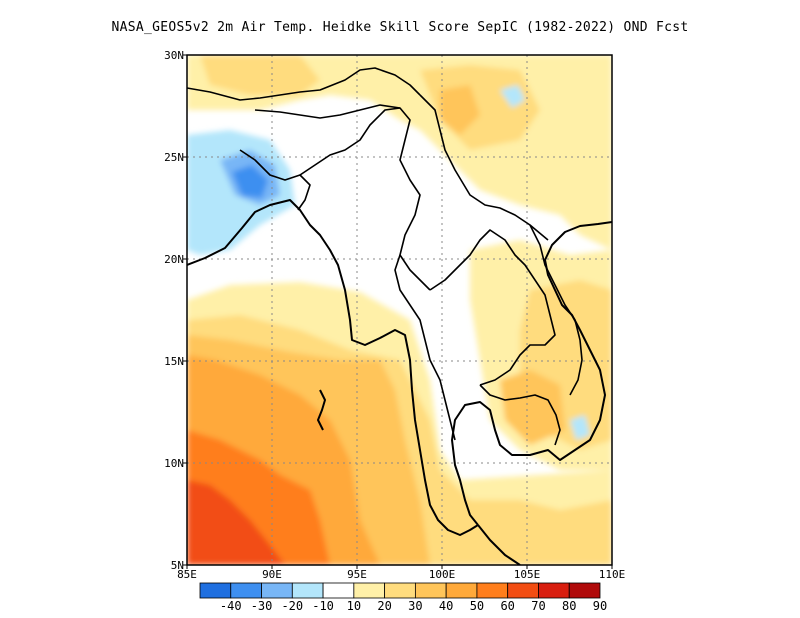 This screenshot has width=800, height=618. Describe the element at coordinates (321, 410) in the screenshot. I see `coastline-andaman` at that location.